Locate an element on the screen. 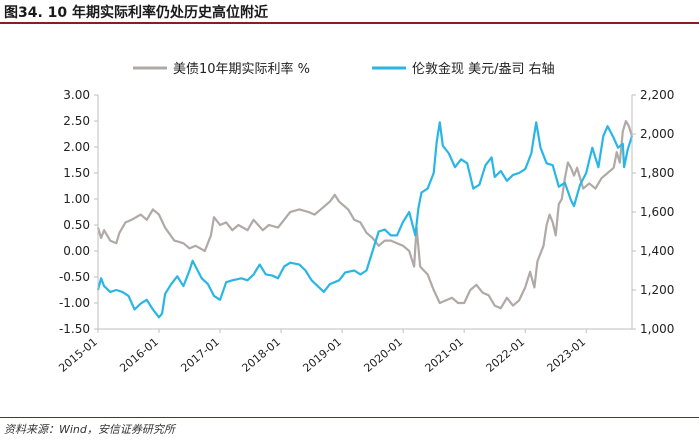 The height and width of the screenshot is (445, 699). y-left-tick-label: 3.00 is located at coordinates (76, 95).